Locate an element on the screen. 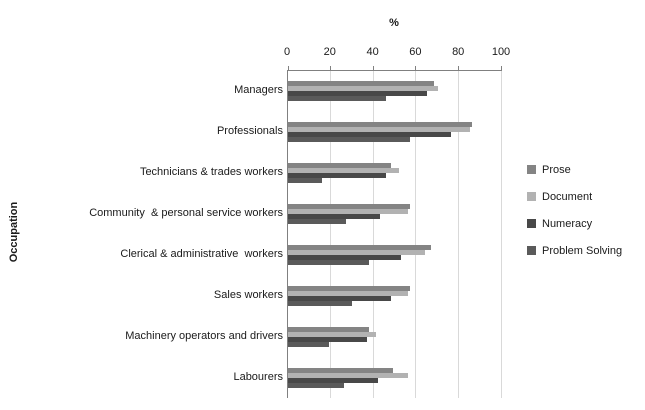  x-axis-tick-label-20: 20 is located at coordinates (329, 52).